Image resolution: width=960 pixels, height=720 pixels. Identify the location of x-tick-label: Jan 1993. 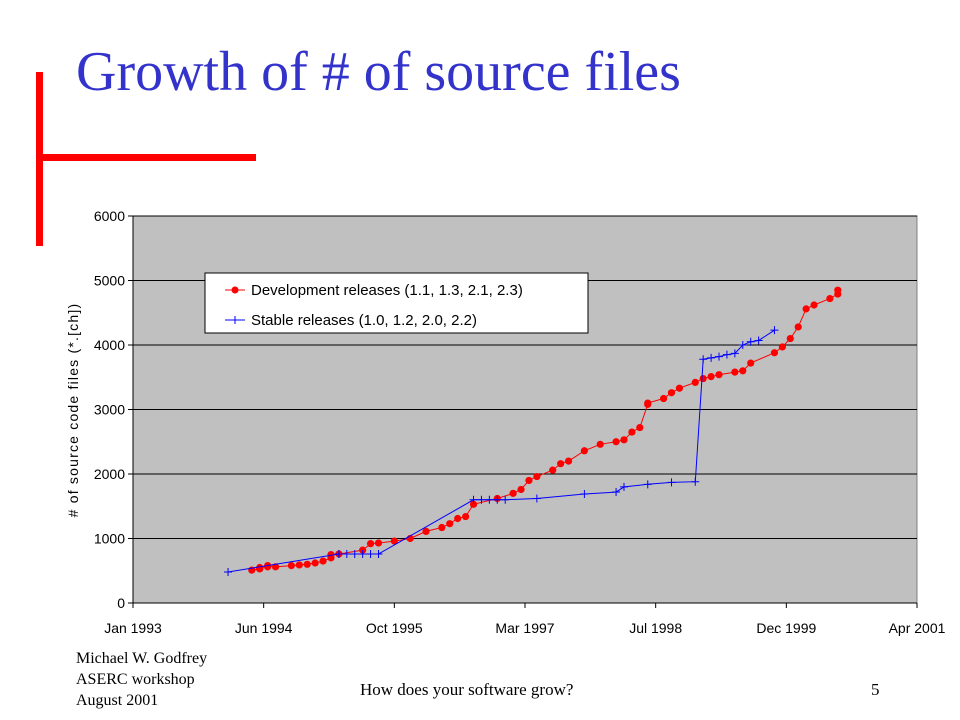
(133, 628).